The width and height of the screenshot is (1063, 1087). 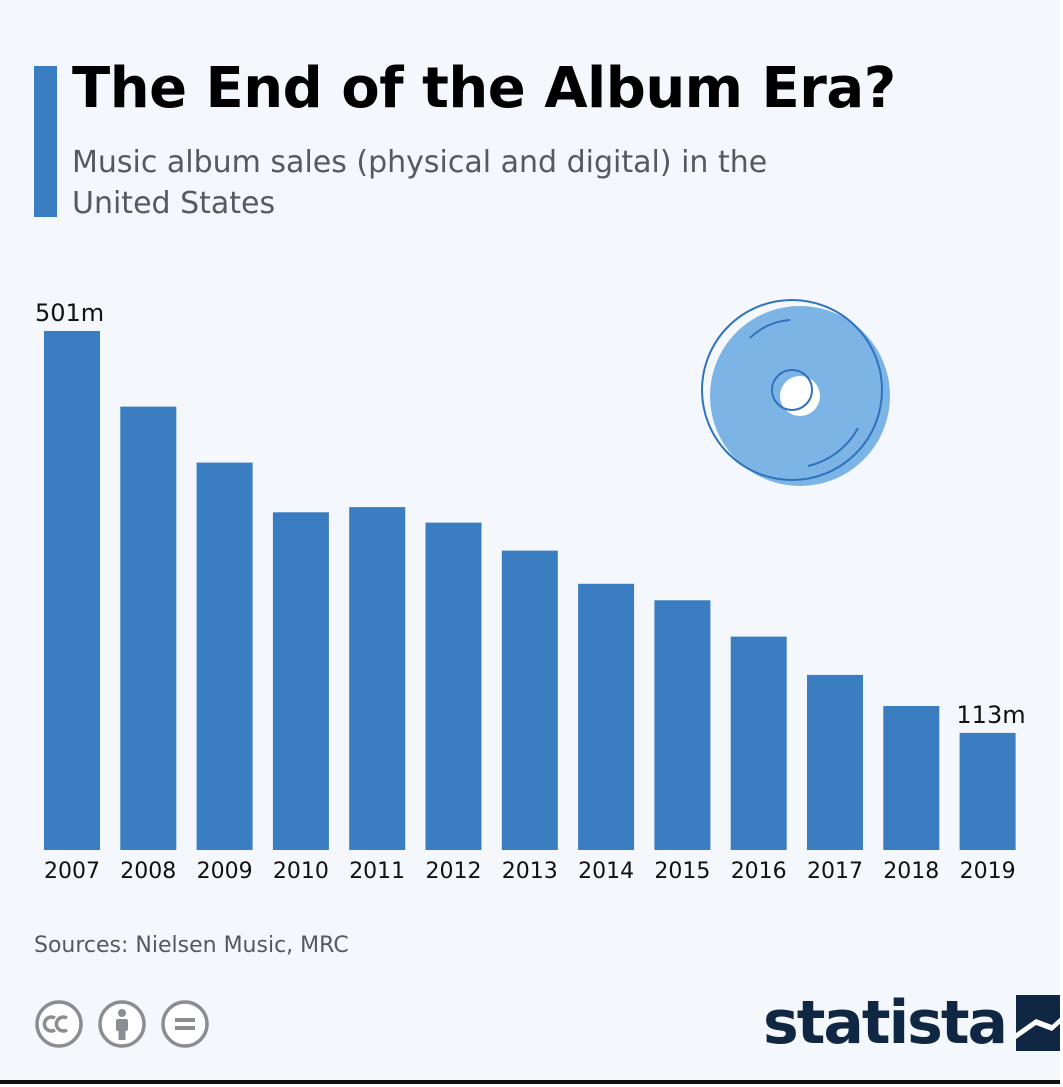 I want to click on x-tick-2013: 2013, so click(x=530, y=871).